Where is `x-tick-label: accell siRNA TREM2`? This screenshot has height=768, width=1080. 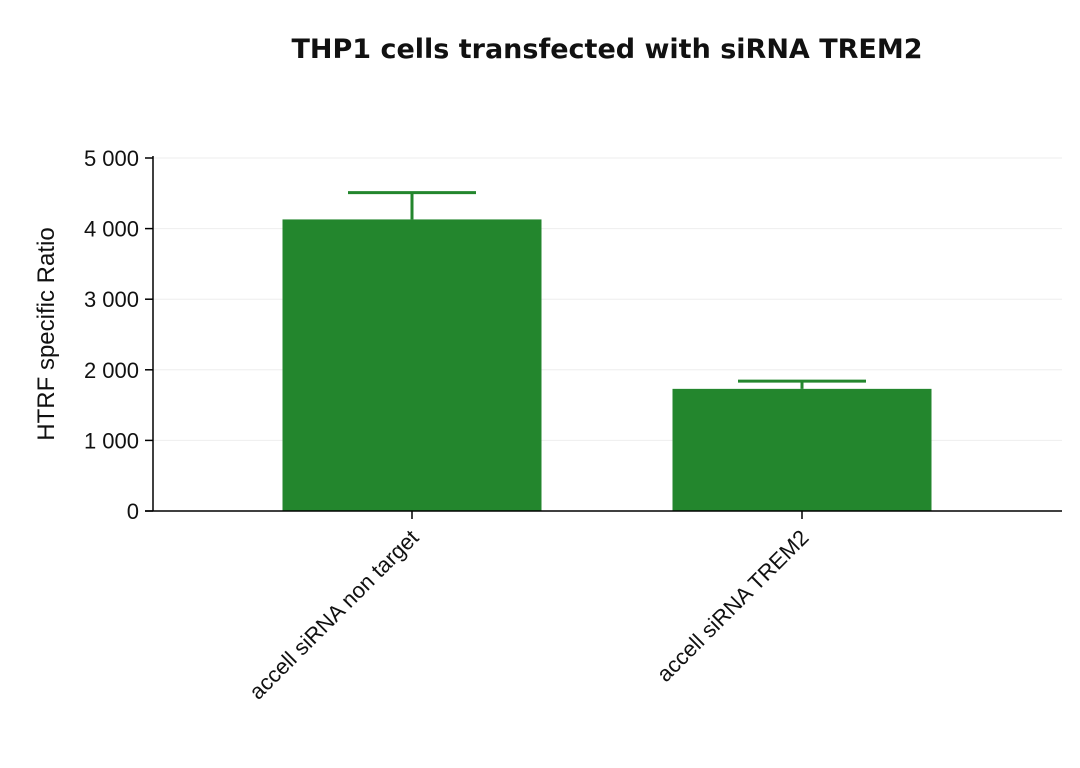
x-tick-label: accell siRNA TREM2 is located at coordinates (733, 606).